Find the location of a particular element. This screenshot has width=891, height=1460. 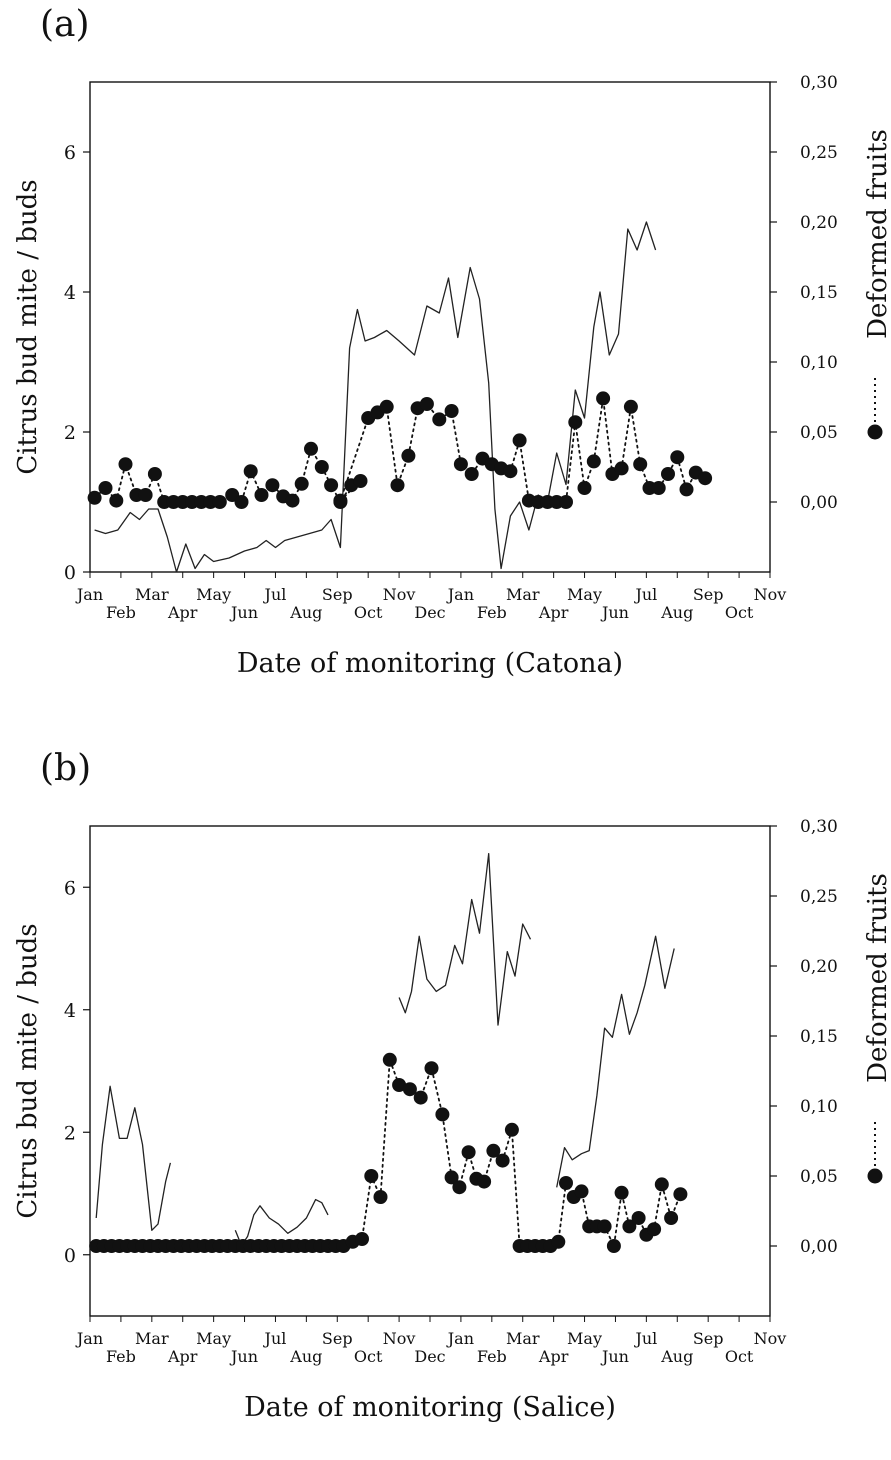

chart-b-ytick-label: 6 is located at coordinates (70, 888).